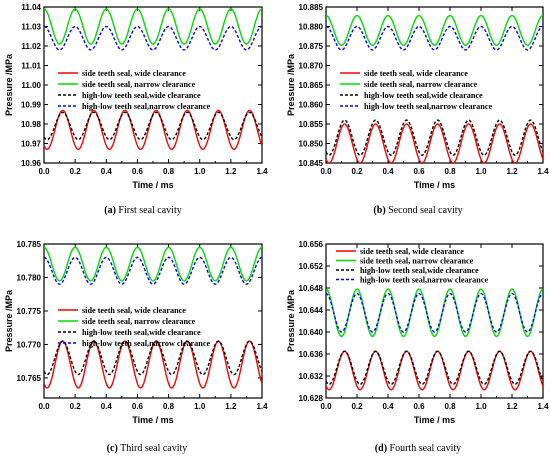  Describe the element at coordinates (311, 144) in the screenshot. I see `y-tick-label: 10.850` at that location.